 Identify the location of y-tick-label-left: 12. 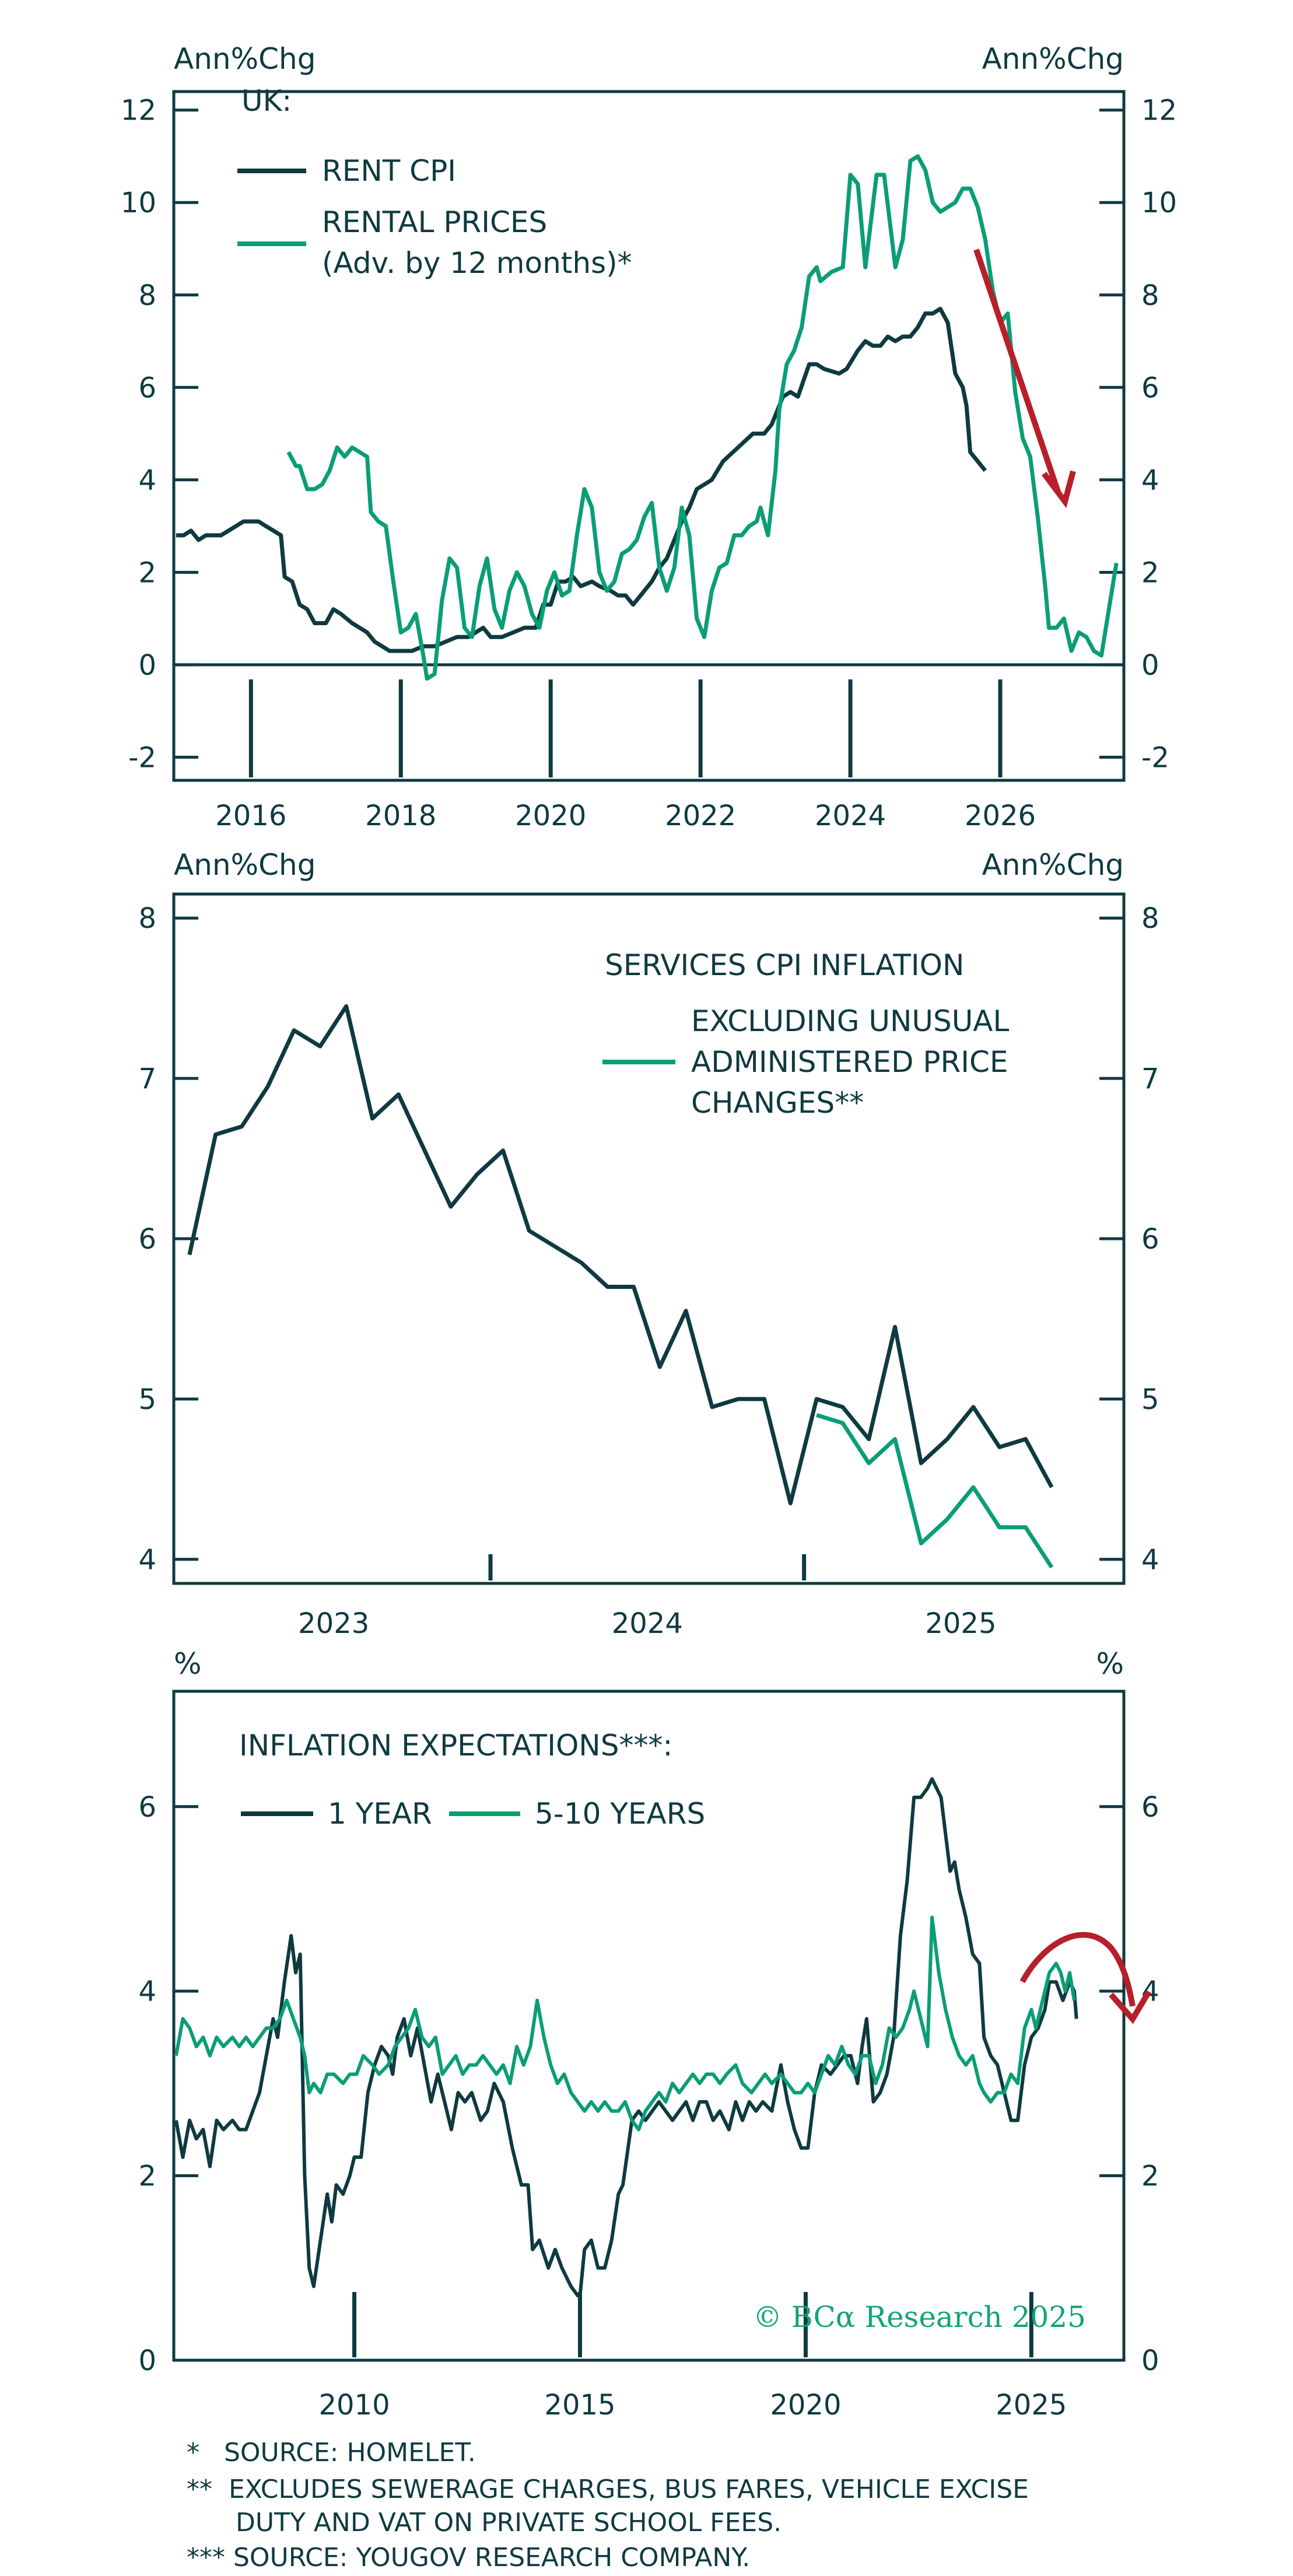
(138, 110).